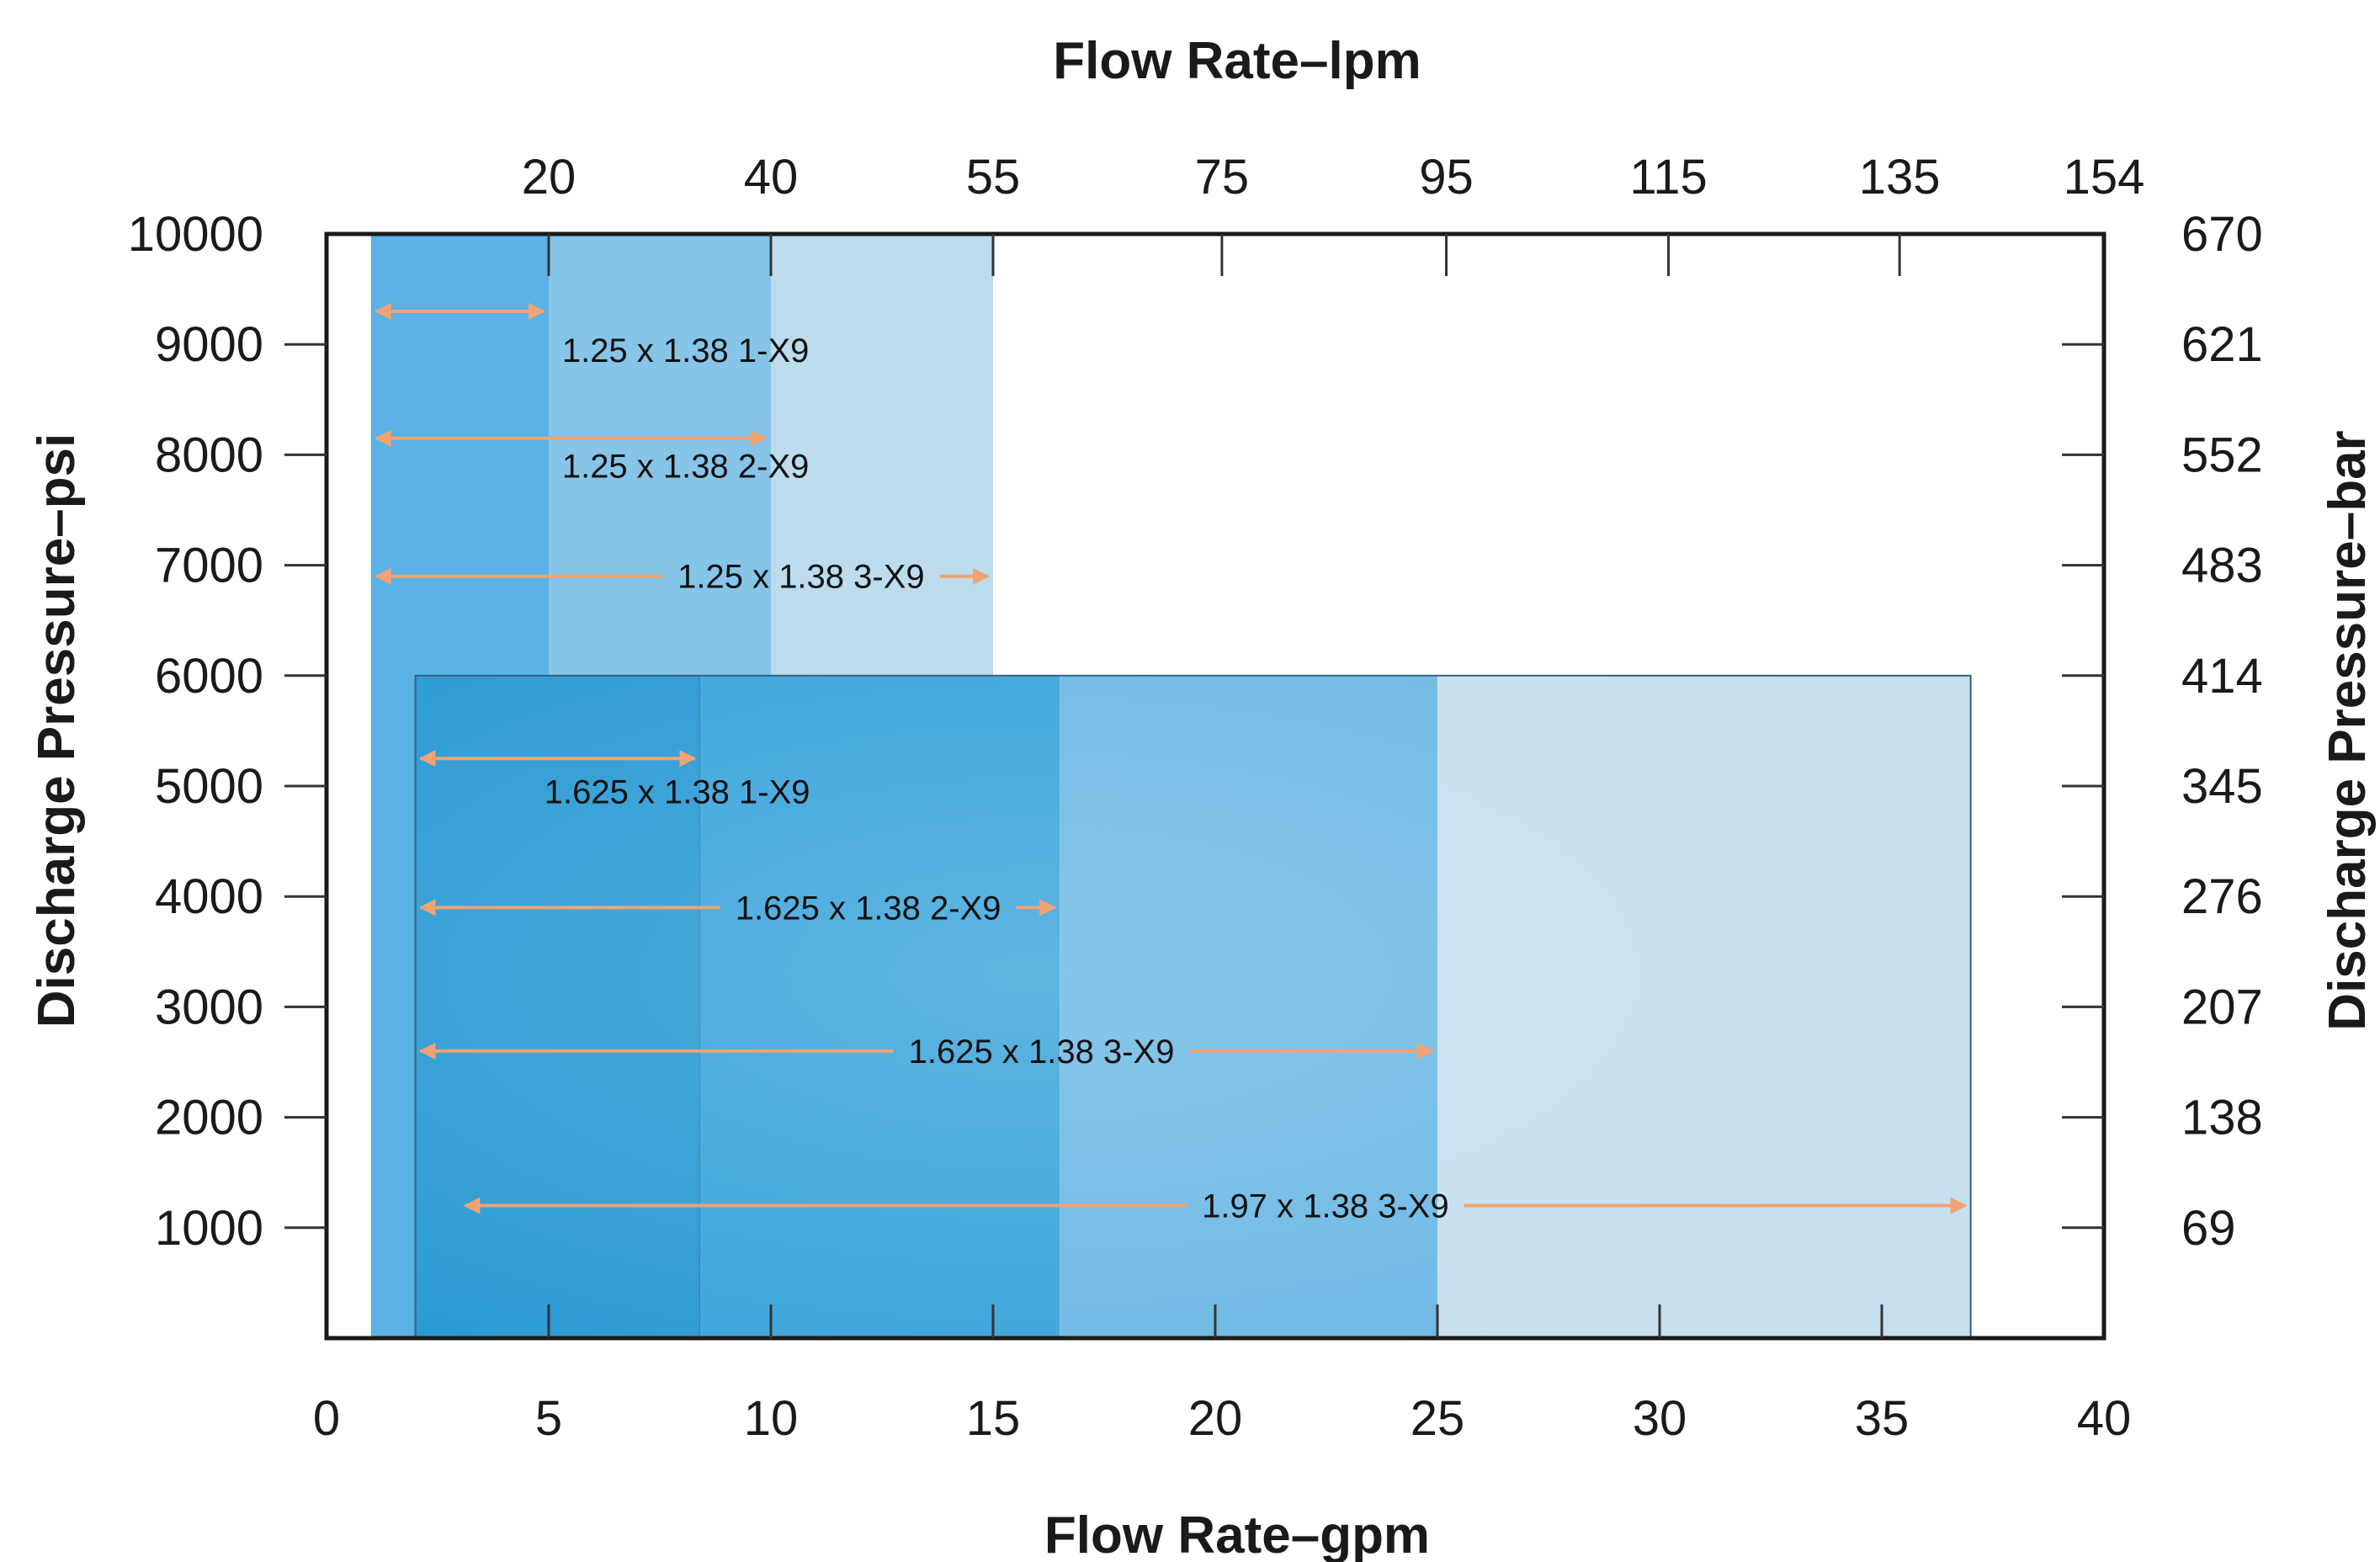 Image resolution: width=2380 pixels, height=1562 pixels. What do you see at coordinates (209, 566) in the screenshot?
I see `left-tick-label: 7000` at bounding box center [209, 566].